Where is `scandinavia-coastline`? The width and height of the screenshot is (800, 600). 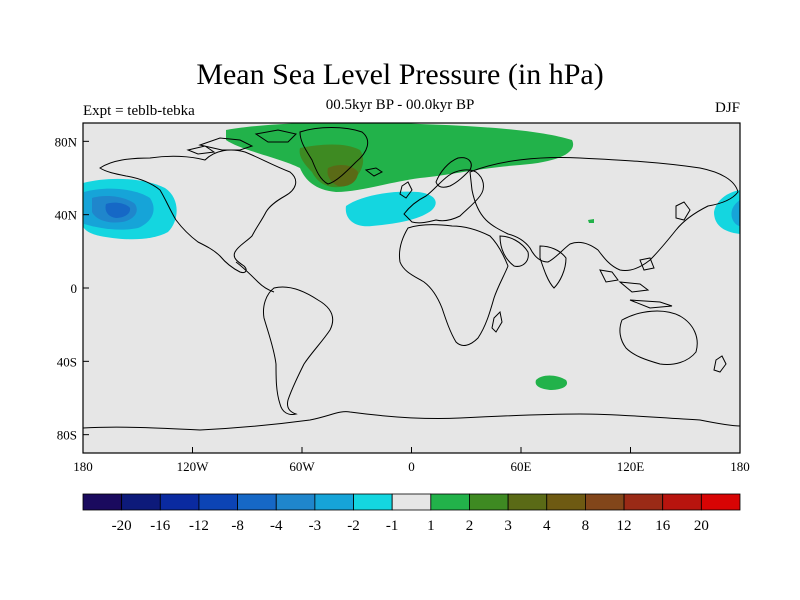 scandinavia-coastline is located at coordinates (453, 172).